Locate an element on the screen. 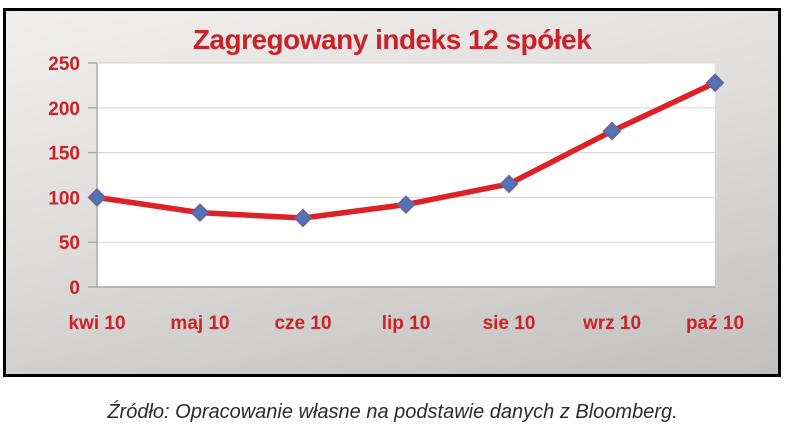  x-axis-label: cze 10 is located at coordinates (302, 323).